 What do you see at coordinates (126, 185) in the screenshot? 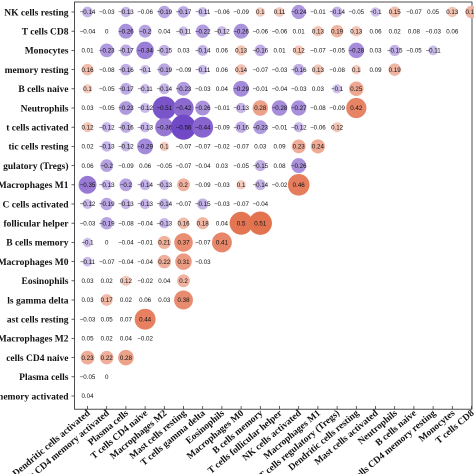
I see `corr-value: −0.2` at bounding box center [126, 185].